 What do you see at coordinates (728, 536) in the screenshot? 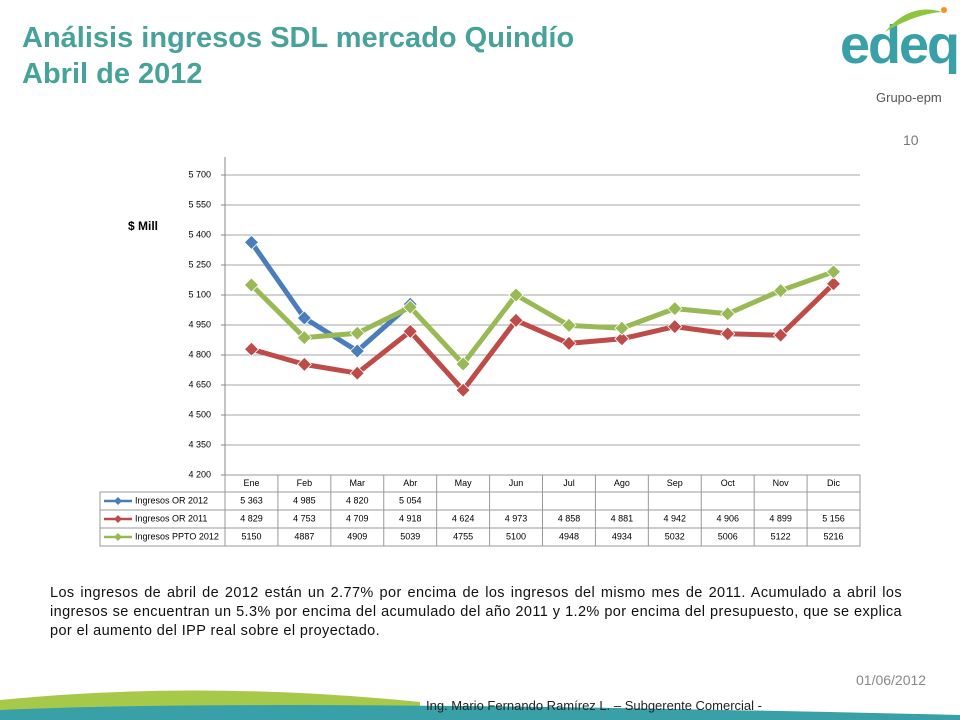
I see `table-cell: 5006` at bounding box center [728, 536].